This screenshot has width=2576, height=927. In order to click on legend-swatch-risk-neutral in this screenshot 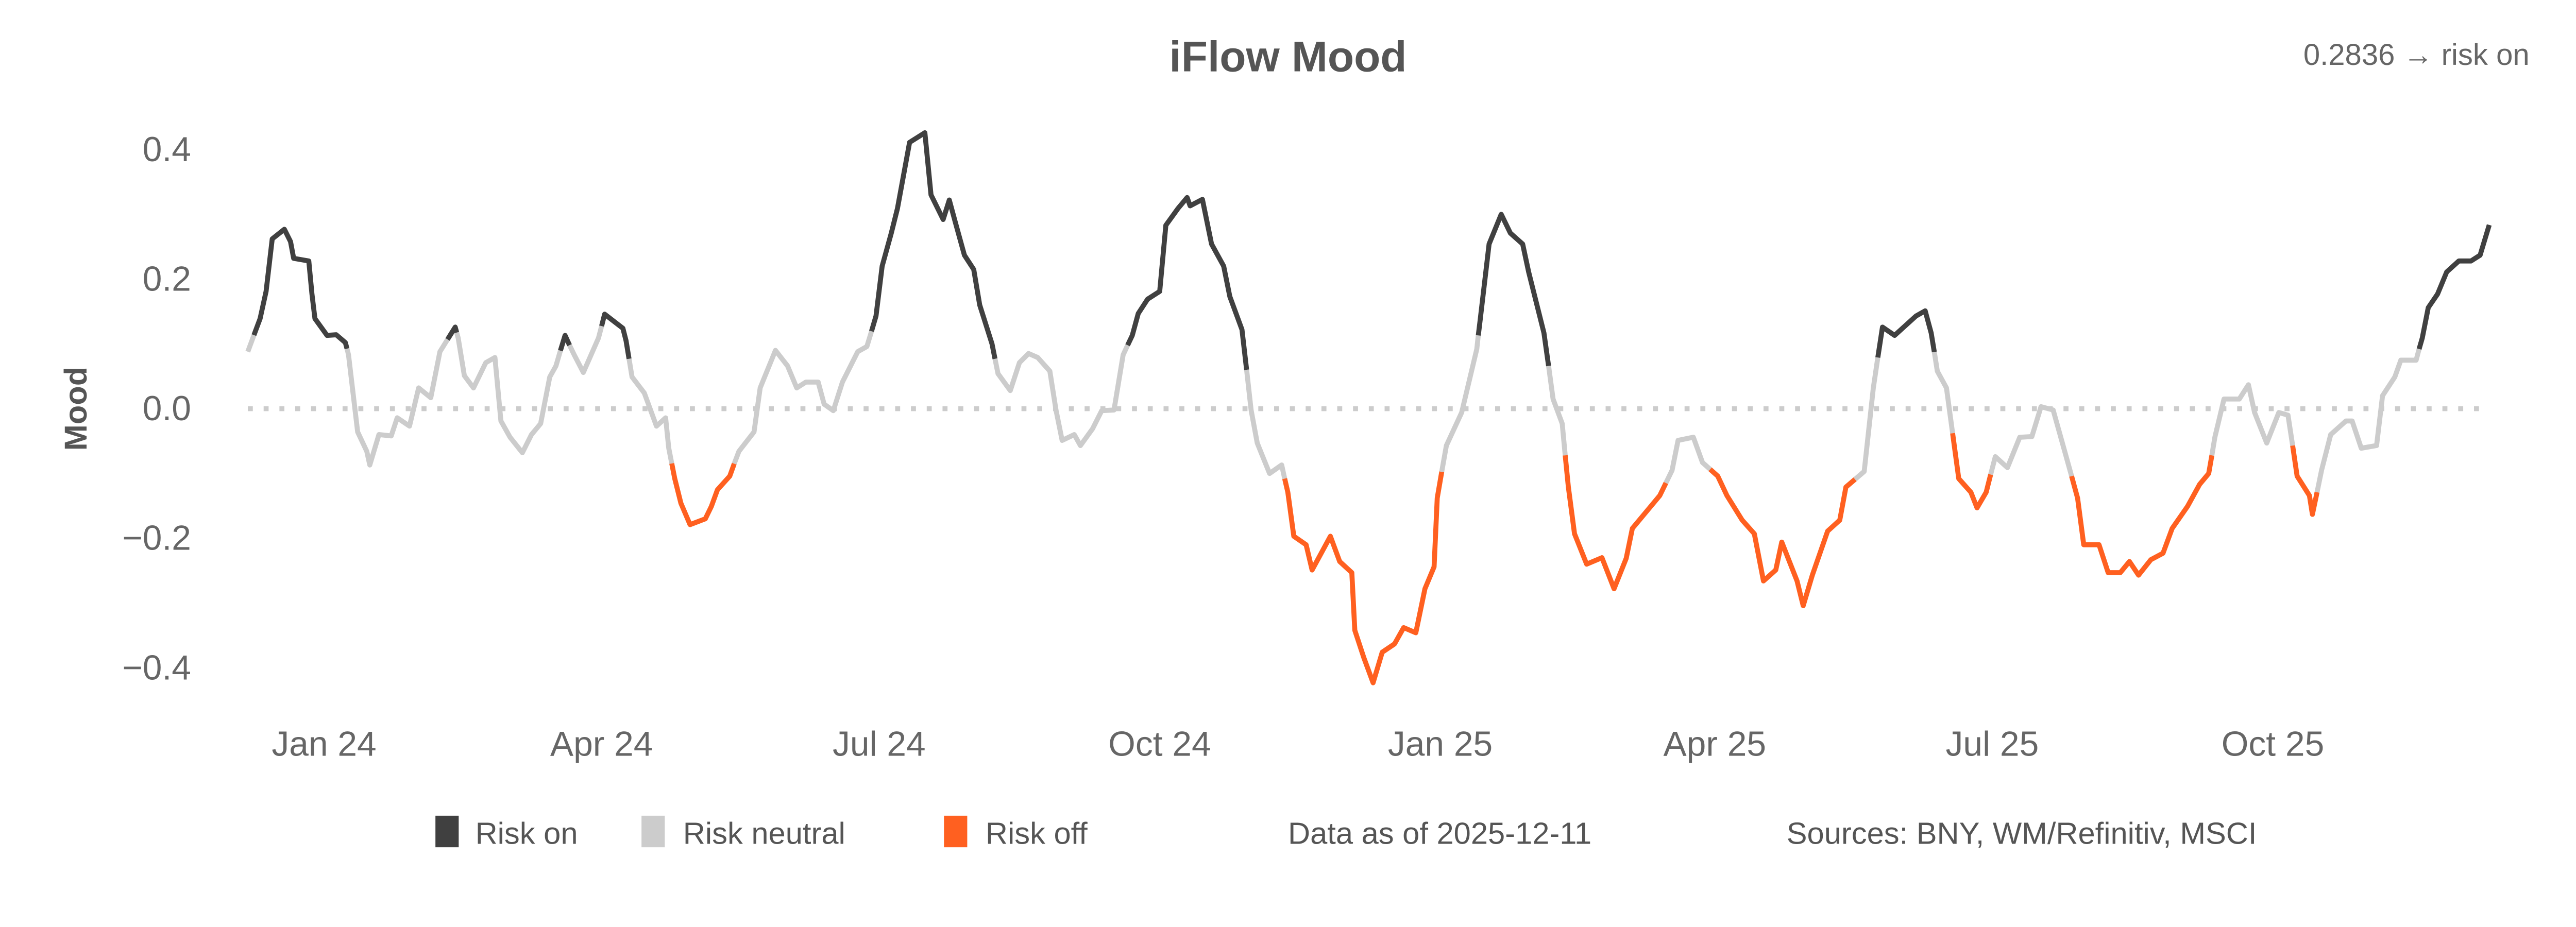, I will do `click(653, 831)`.